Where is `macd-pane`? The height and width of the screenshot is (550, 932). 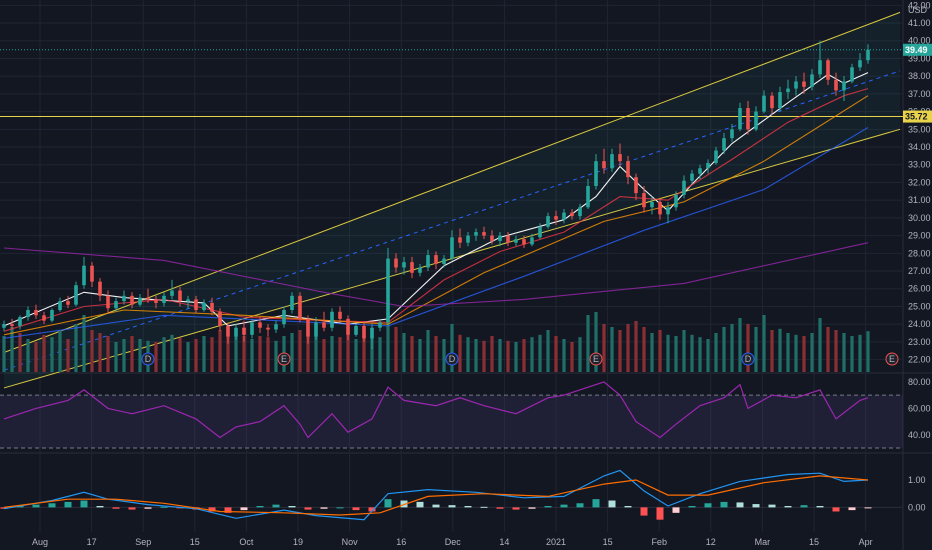
macd-pane is located at coordinates (451, 495).